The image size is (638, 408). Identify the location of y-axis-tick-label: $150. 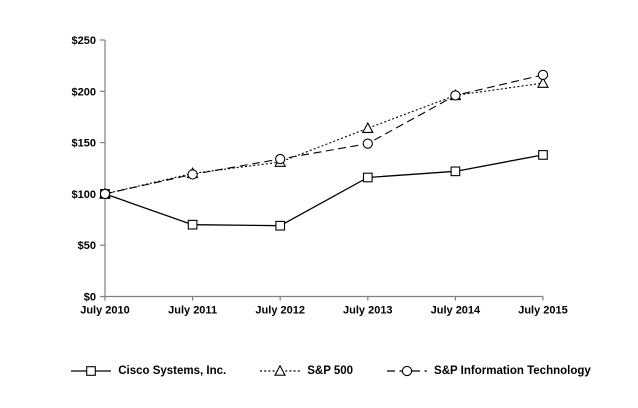
(84, 144).